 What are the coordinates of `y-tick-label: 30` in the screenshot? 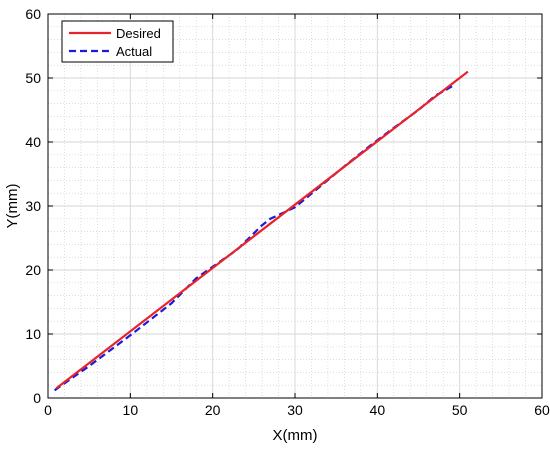 It's located at (33, 206).